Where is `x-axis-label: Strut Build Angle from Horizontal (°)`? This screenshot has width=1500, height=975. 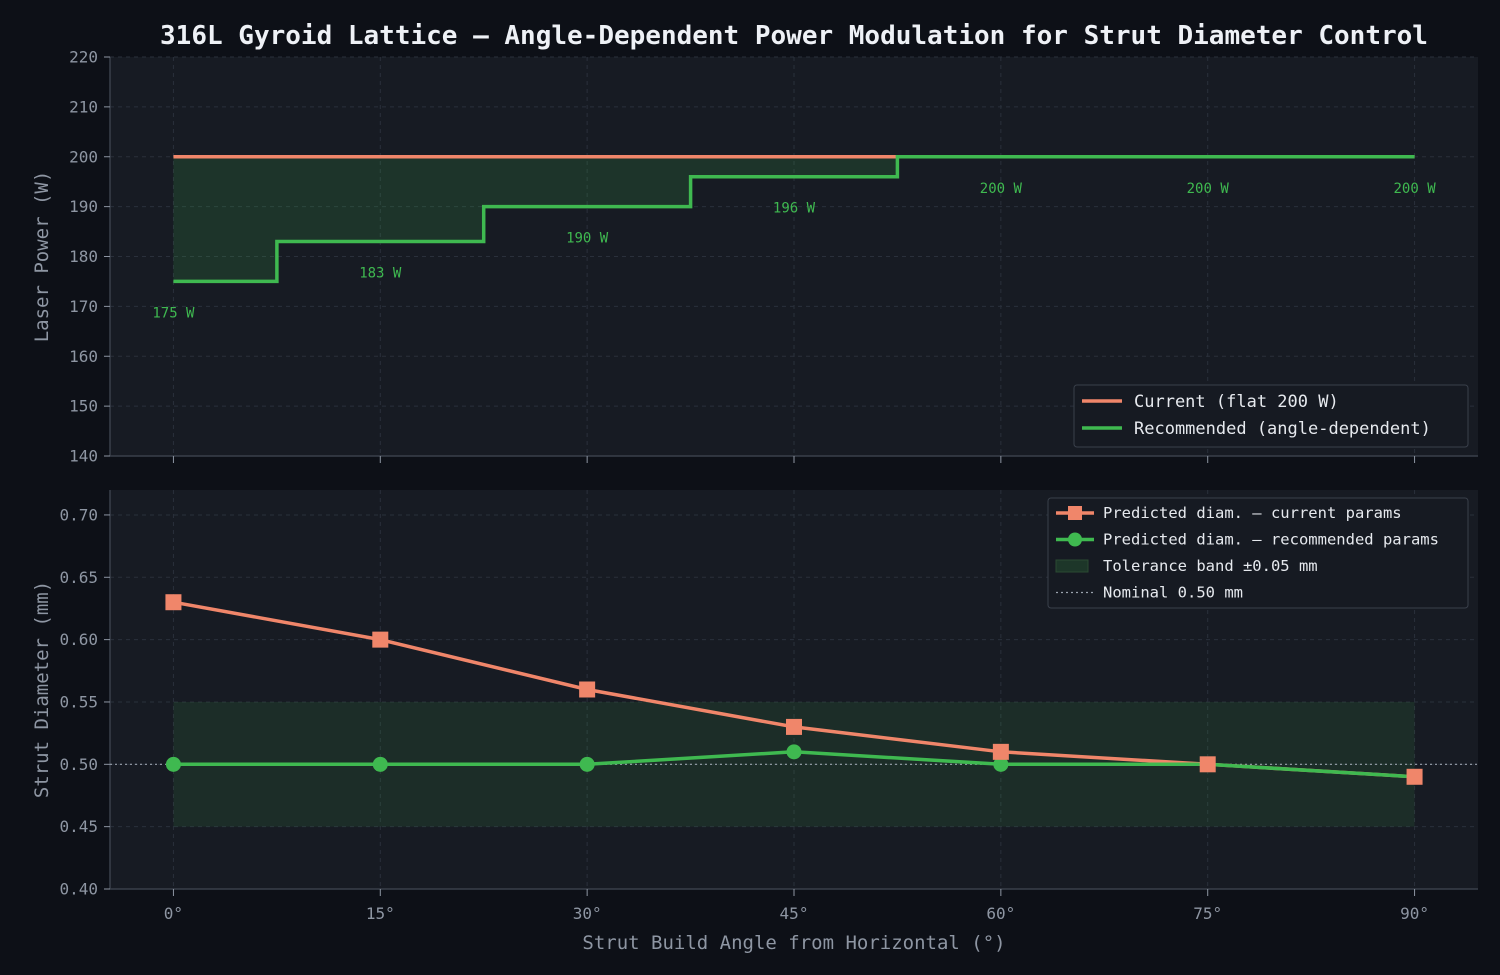 x-axis-label: Strut Build Angle from Horizontal (°) is located at coordinates (793, 943).